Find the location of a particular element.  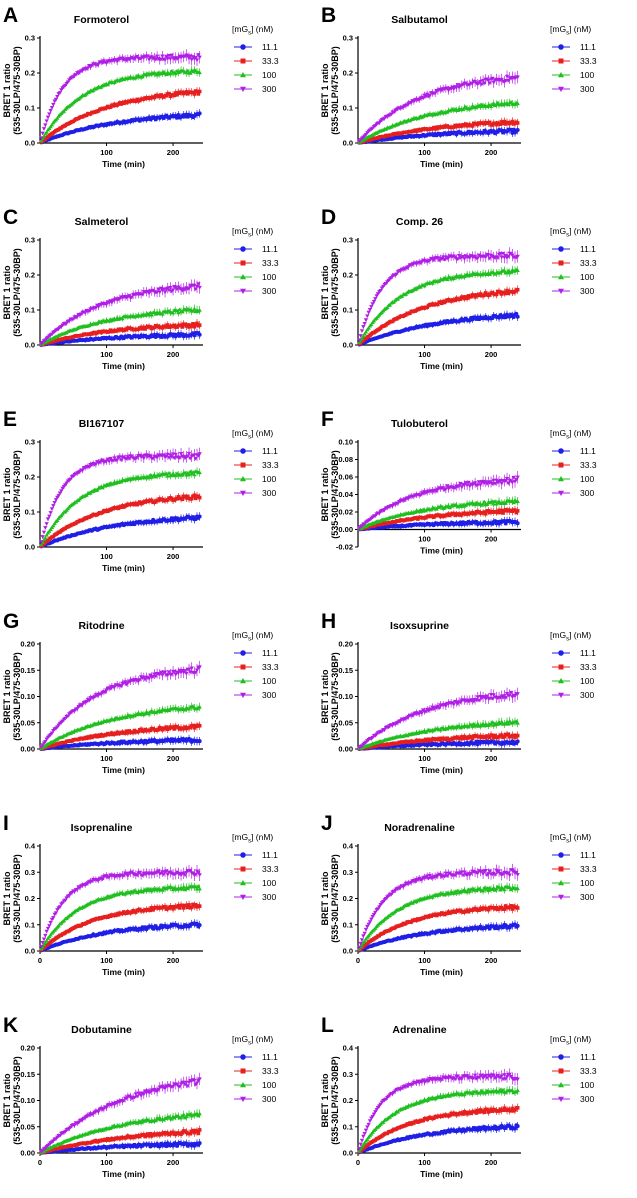

y-tick-label: 0.2 is located at coordinates (30, 477).